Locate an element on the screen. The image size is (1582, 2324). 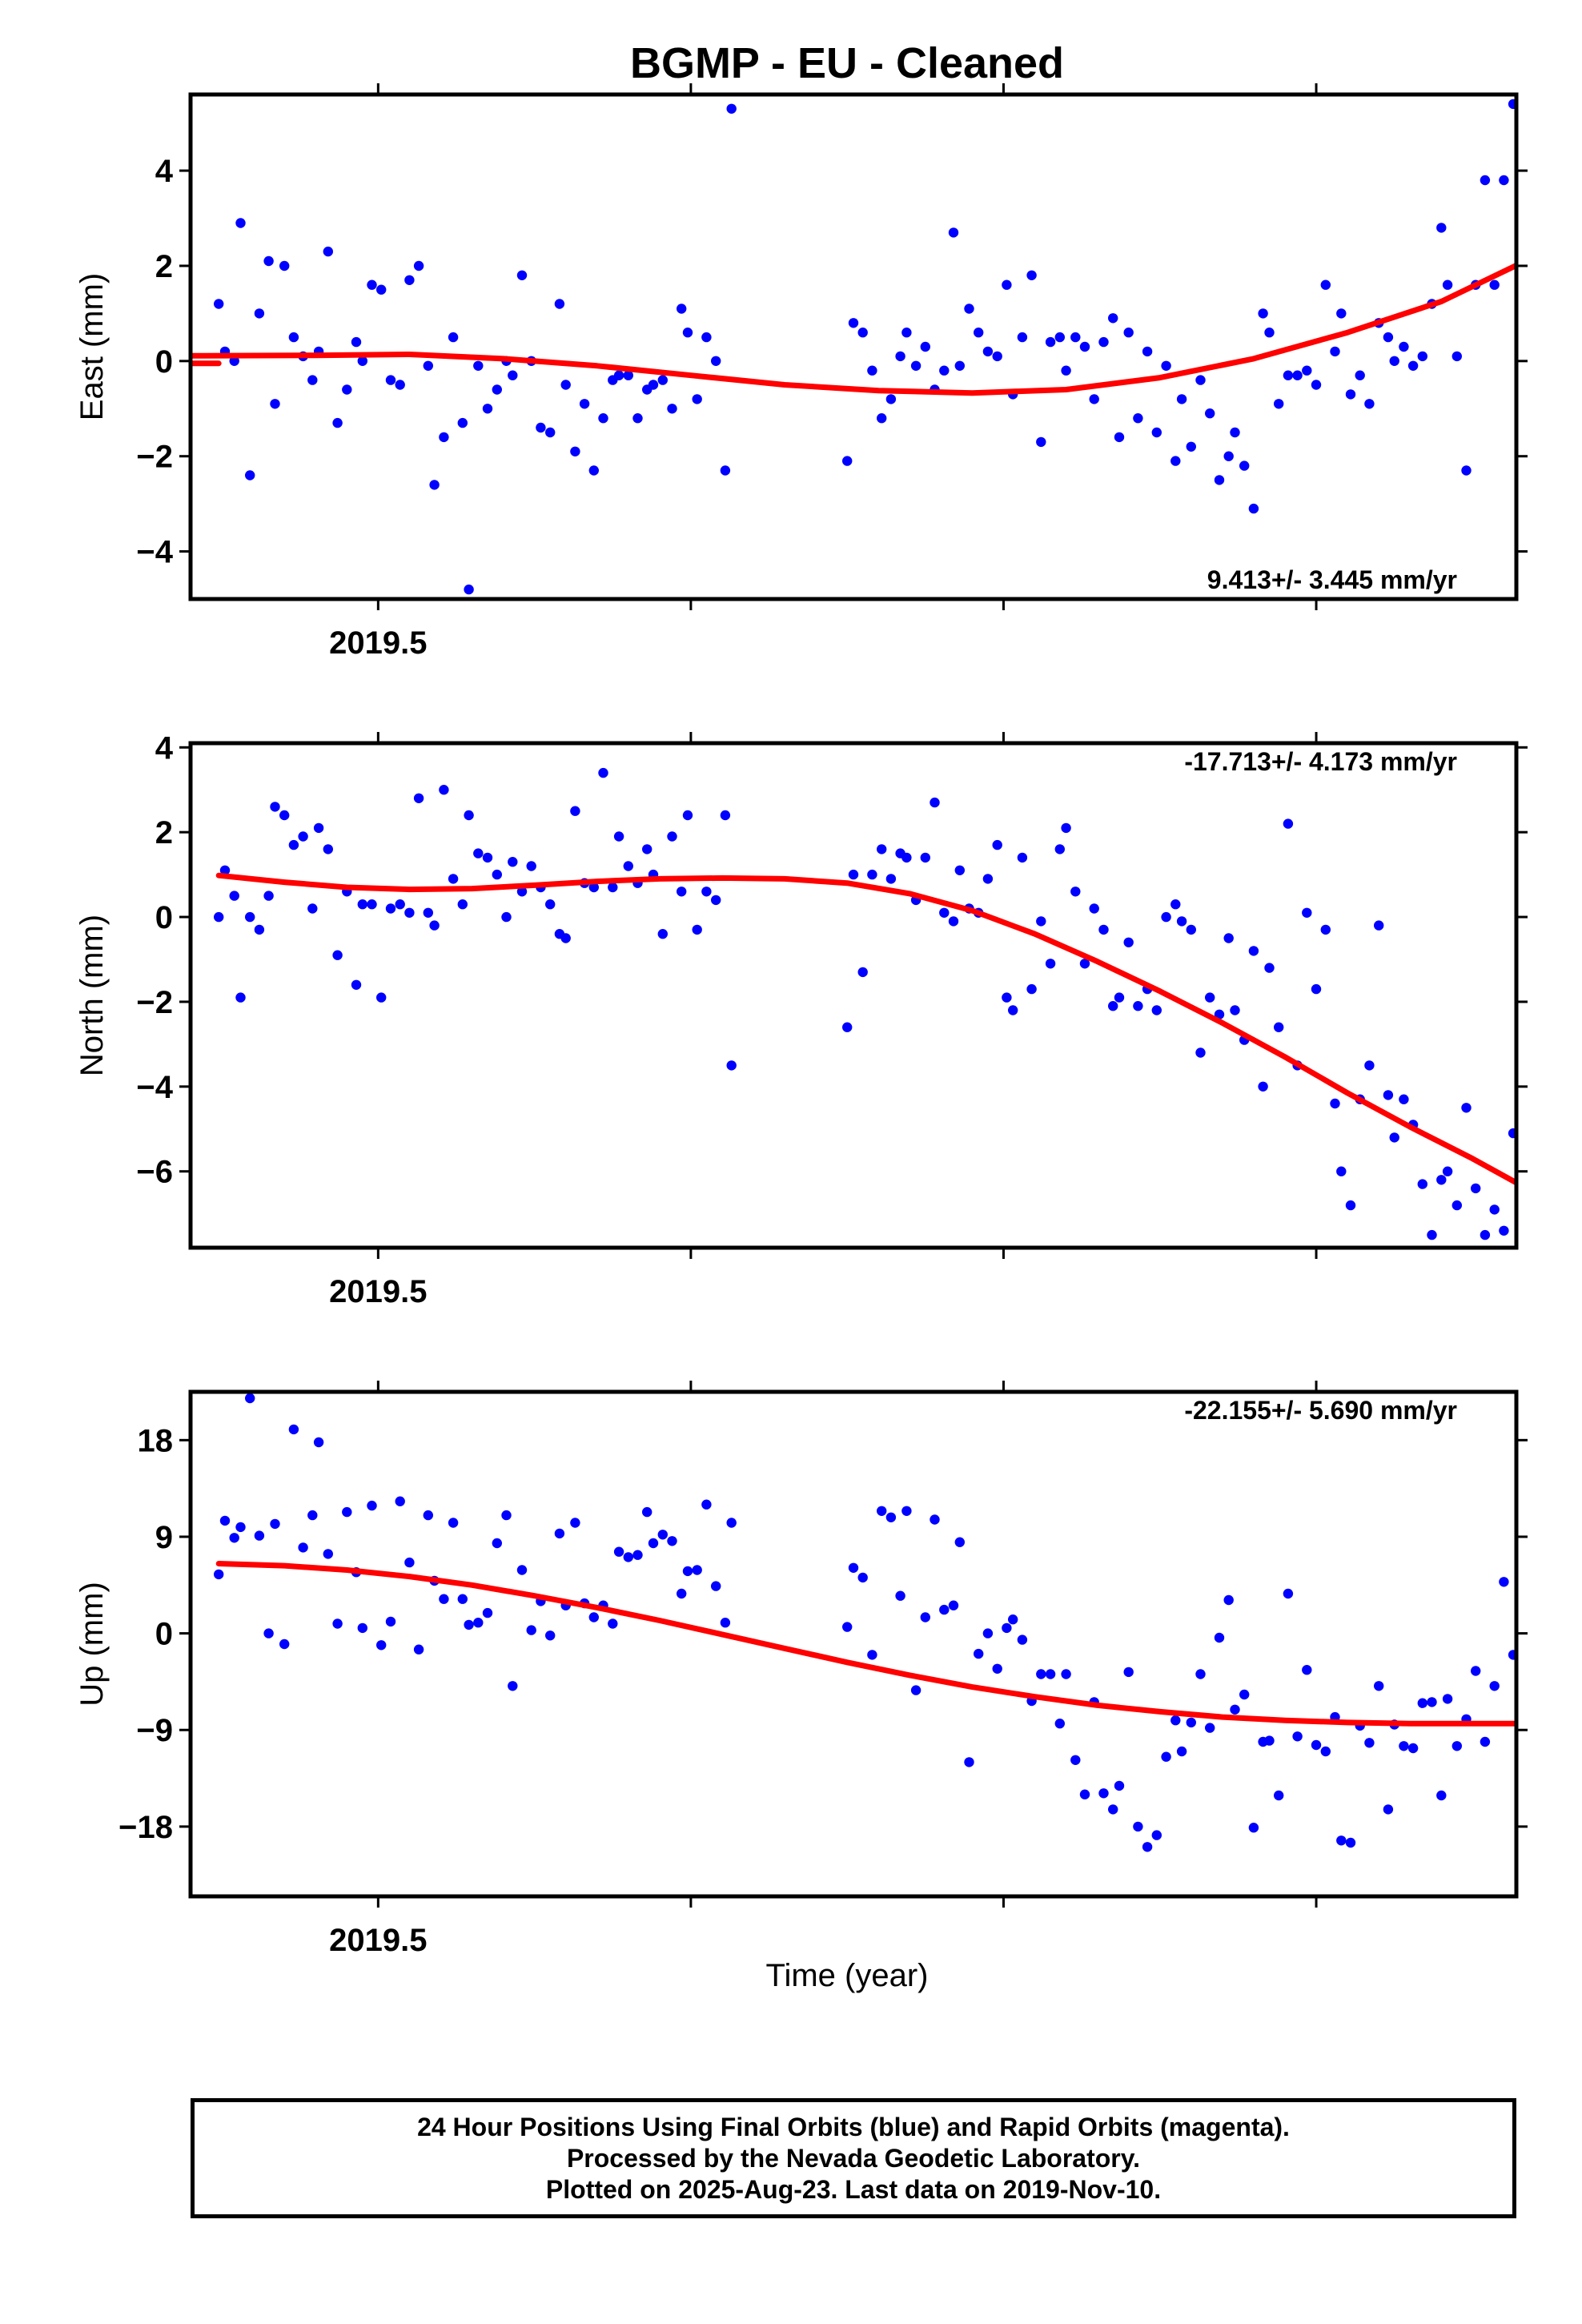
north-y-tick-label: 2 is located at coordinates (164, 832).